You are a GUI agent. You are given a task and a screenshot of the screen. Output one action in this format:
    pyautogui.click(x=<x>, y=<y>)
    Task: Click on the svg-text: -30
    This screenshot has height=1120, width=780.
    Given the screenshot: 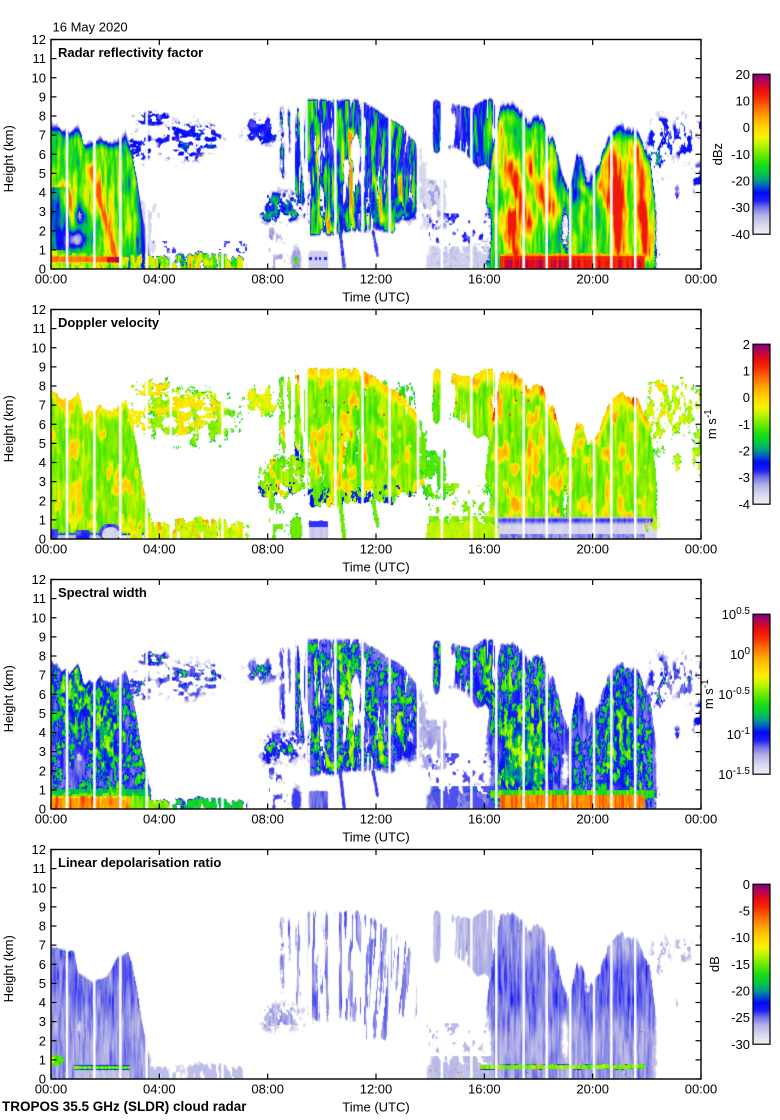 What is the action you would take?
    pyautogui.click(x=740, y=207)
    